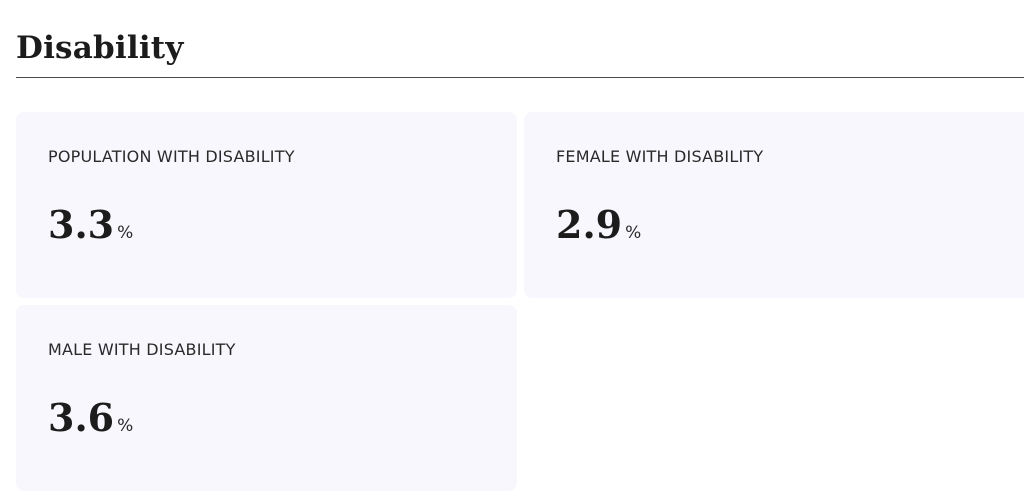  I want to click on stat-card-value-row: 3.3%, so click(90, 225).